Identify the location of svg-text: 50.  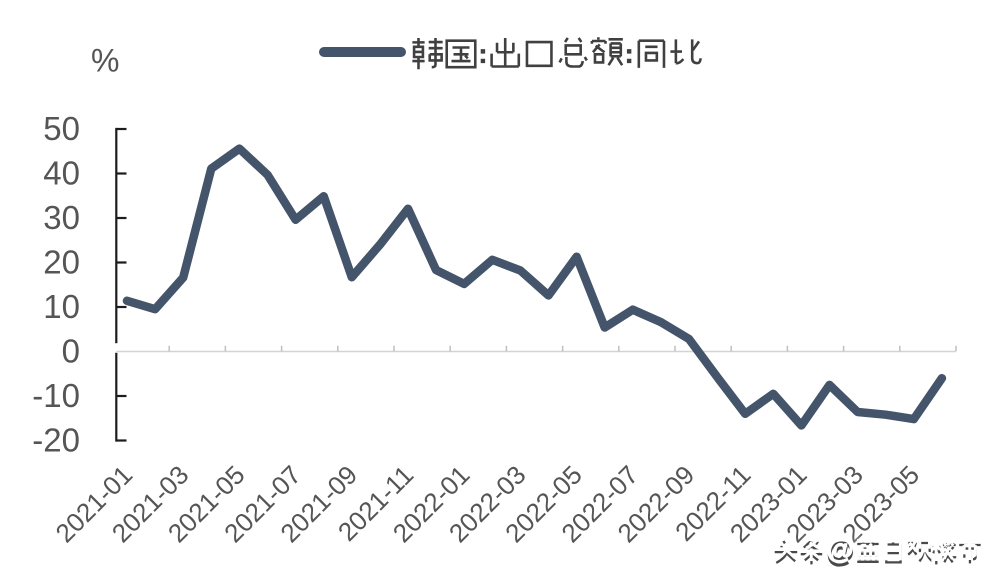
(61, 128).